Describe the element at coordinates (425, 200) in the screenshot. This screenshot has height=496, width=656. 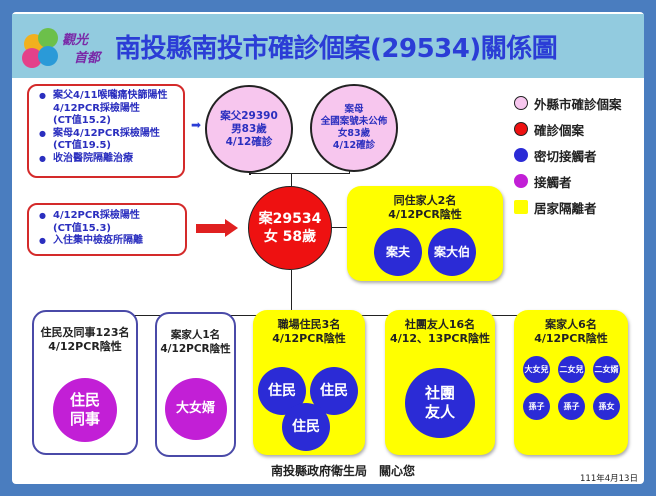
I see `household-title: 同住家人2名` at that location.